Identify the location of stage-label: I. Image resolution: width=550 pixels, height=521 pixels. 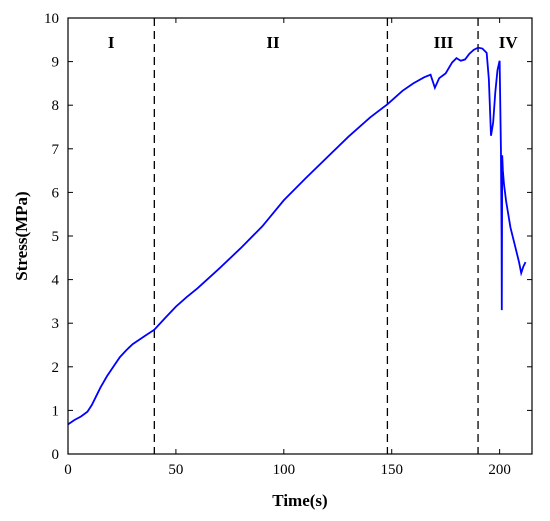
(111, 42).